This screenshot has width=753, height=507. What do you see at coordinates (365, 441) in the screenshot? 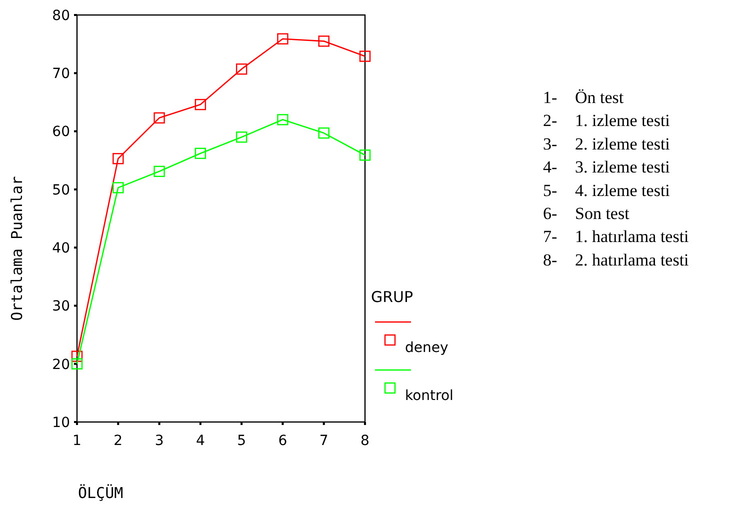
I see `x-tick-label: 8` at bounding box center [365, 441].